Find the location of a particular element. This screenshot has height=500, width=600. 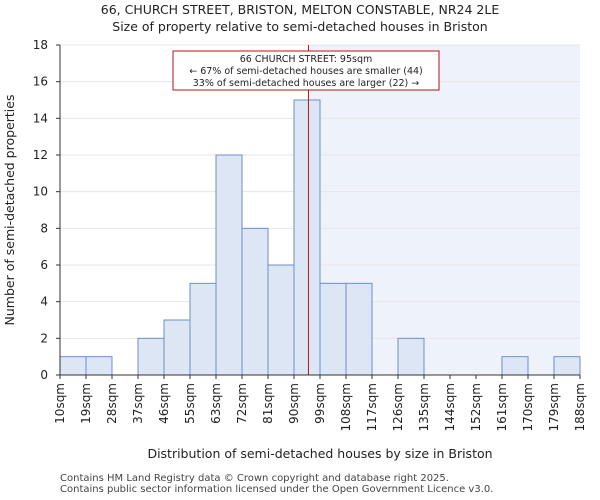

y-tick-label: 8 is located at coordinates (44, 228).